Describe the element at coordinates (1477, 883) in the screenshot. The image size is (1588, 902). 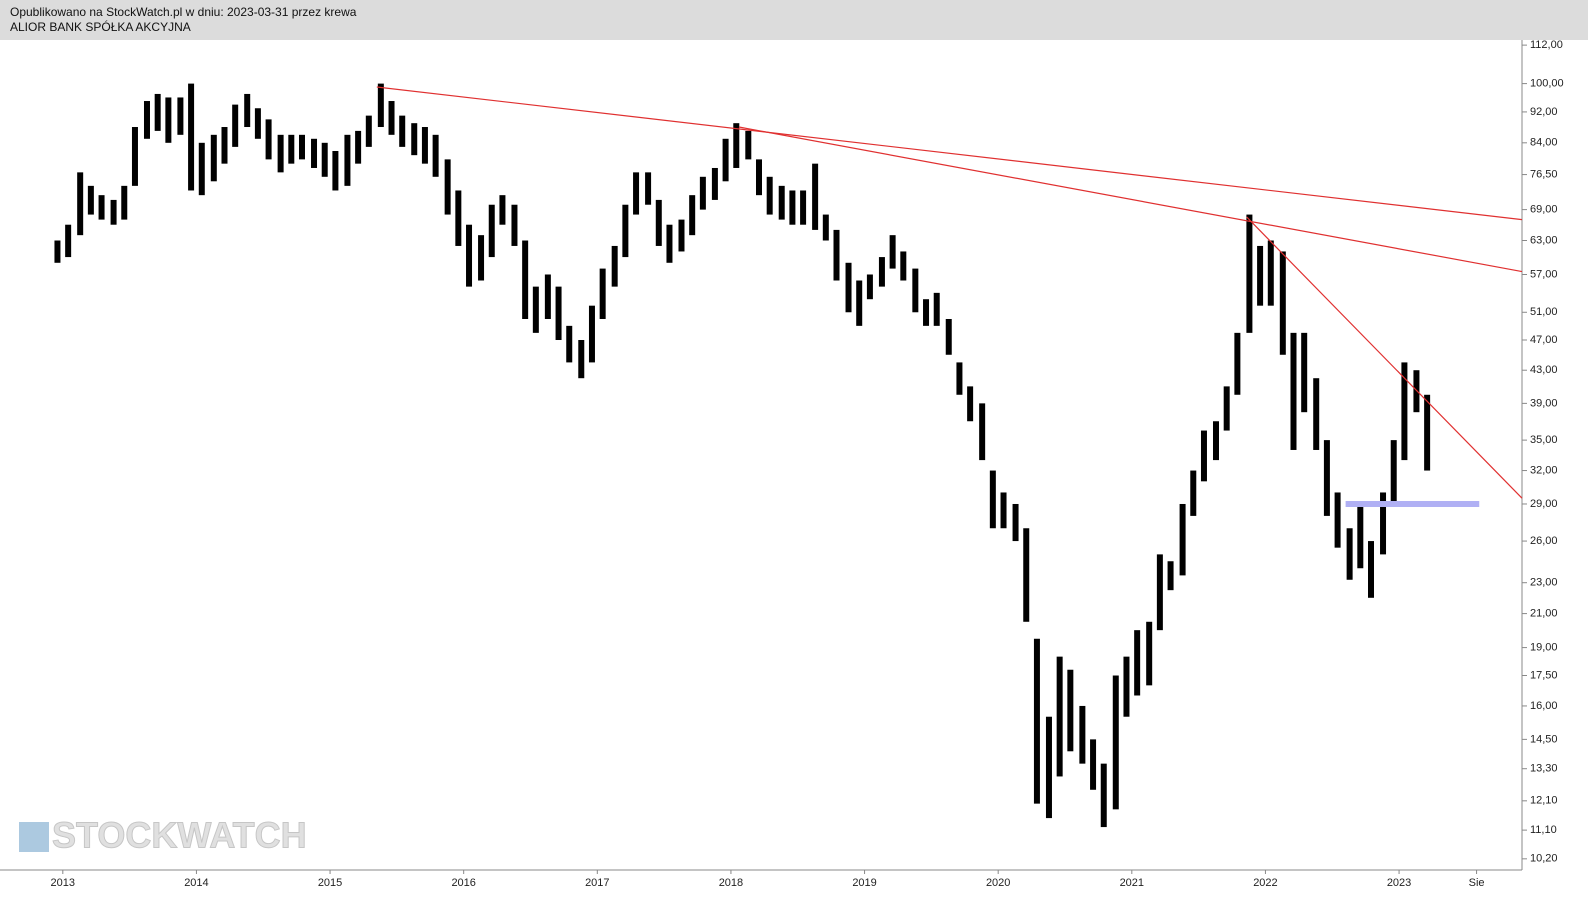
I see `x-tick-label: Sie` at that location.